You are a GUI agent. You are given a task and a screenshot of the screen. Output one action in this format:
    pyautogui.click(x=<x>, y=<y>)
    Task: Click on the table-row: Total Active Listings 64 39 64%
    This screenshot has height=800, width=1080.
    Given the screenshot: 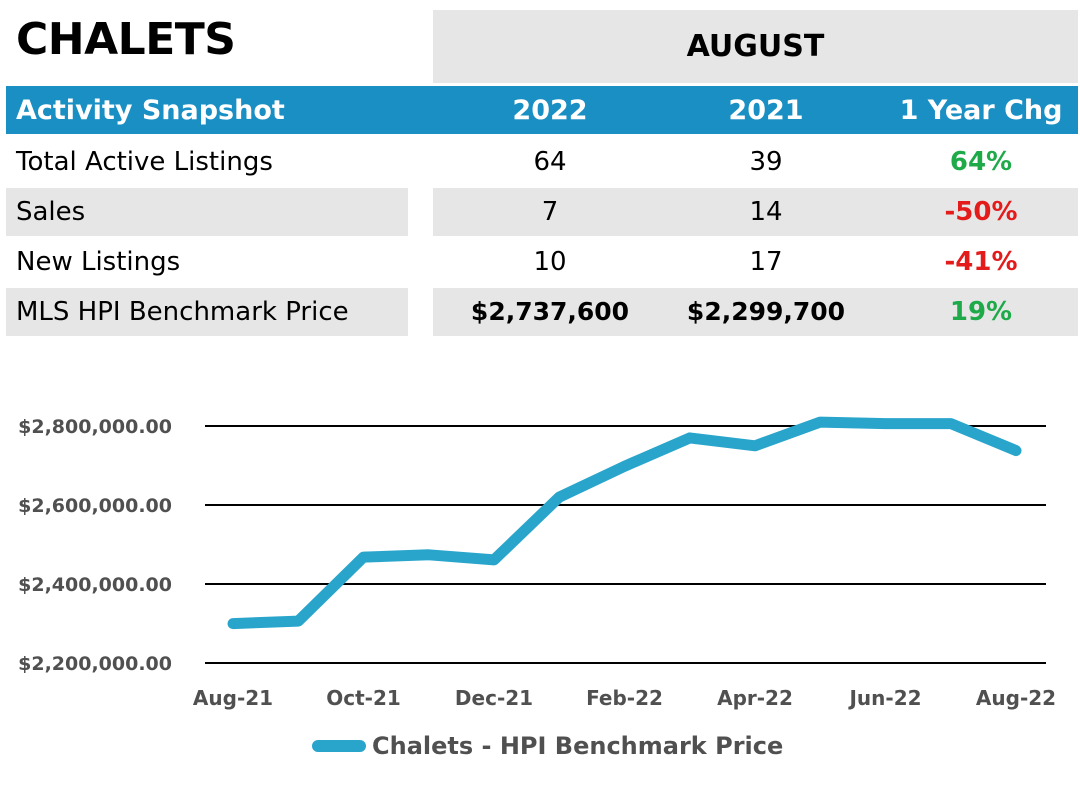 What is the action you would take?
    pyautogui.click(x=542, y=162)
    